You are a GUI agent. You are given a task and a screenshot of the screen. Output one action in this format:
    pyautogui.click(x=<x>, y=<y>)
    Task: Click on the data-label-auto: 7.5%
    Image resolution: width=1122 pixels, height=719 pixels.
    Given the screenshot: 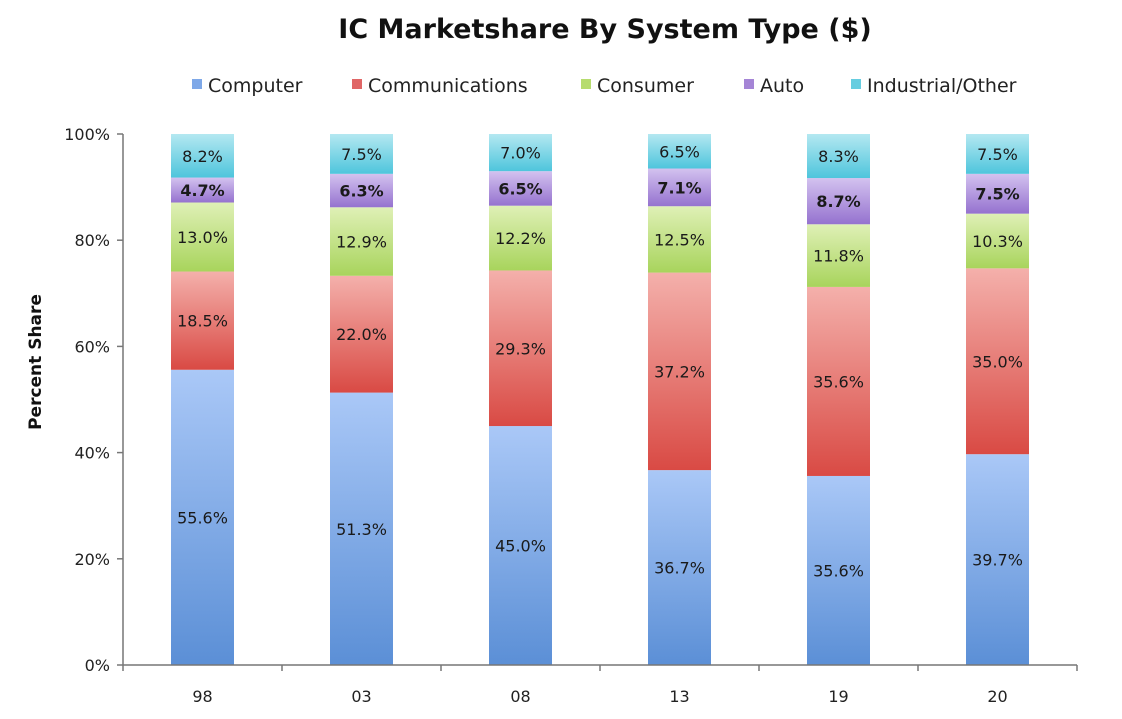 What is the action you would take?
    pyautogui.click(x=997, y=194)
    